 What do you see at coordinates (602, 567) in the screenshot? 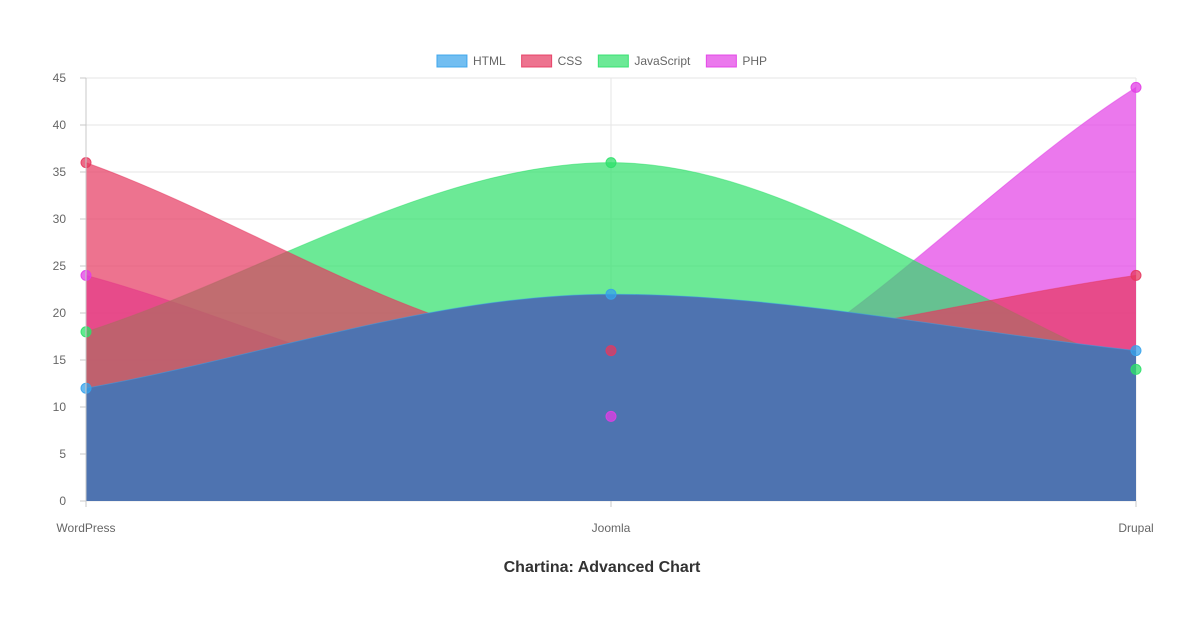
I see `chart-title: Chartina: Advanced Chart` at bounding box center [602, 567].